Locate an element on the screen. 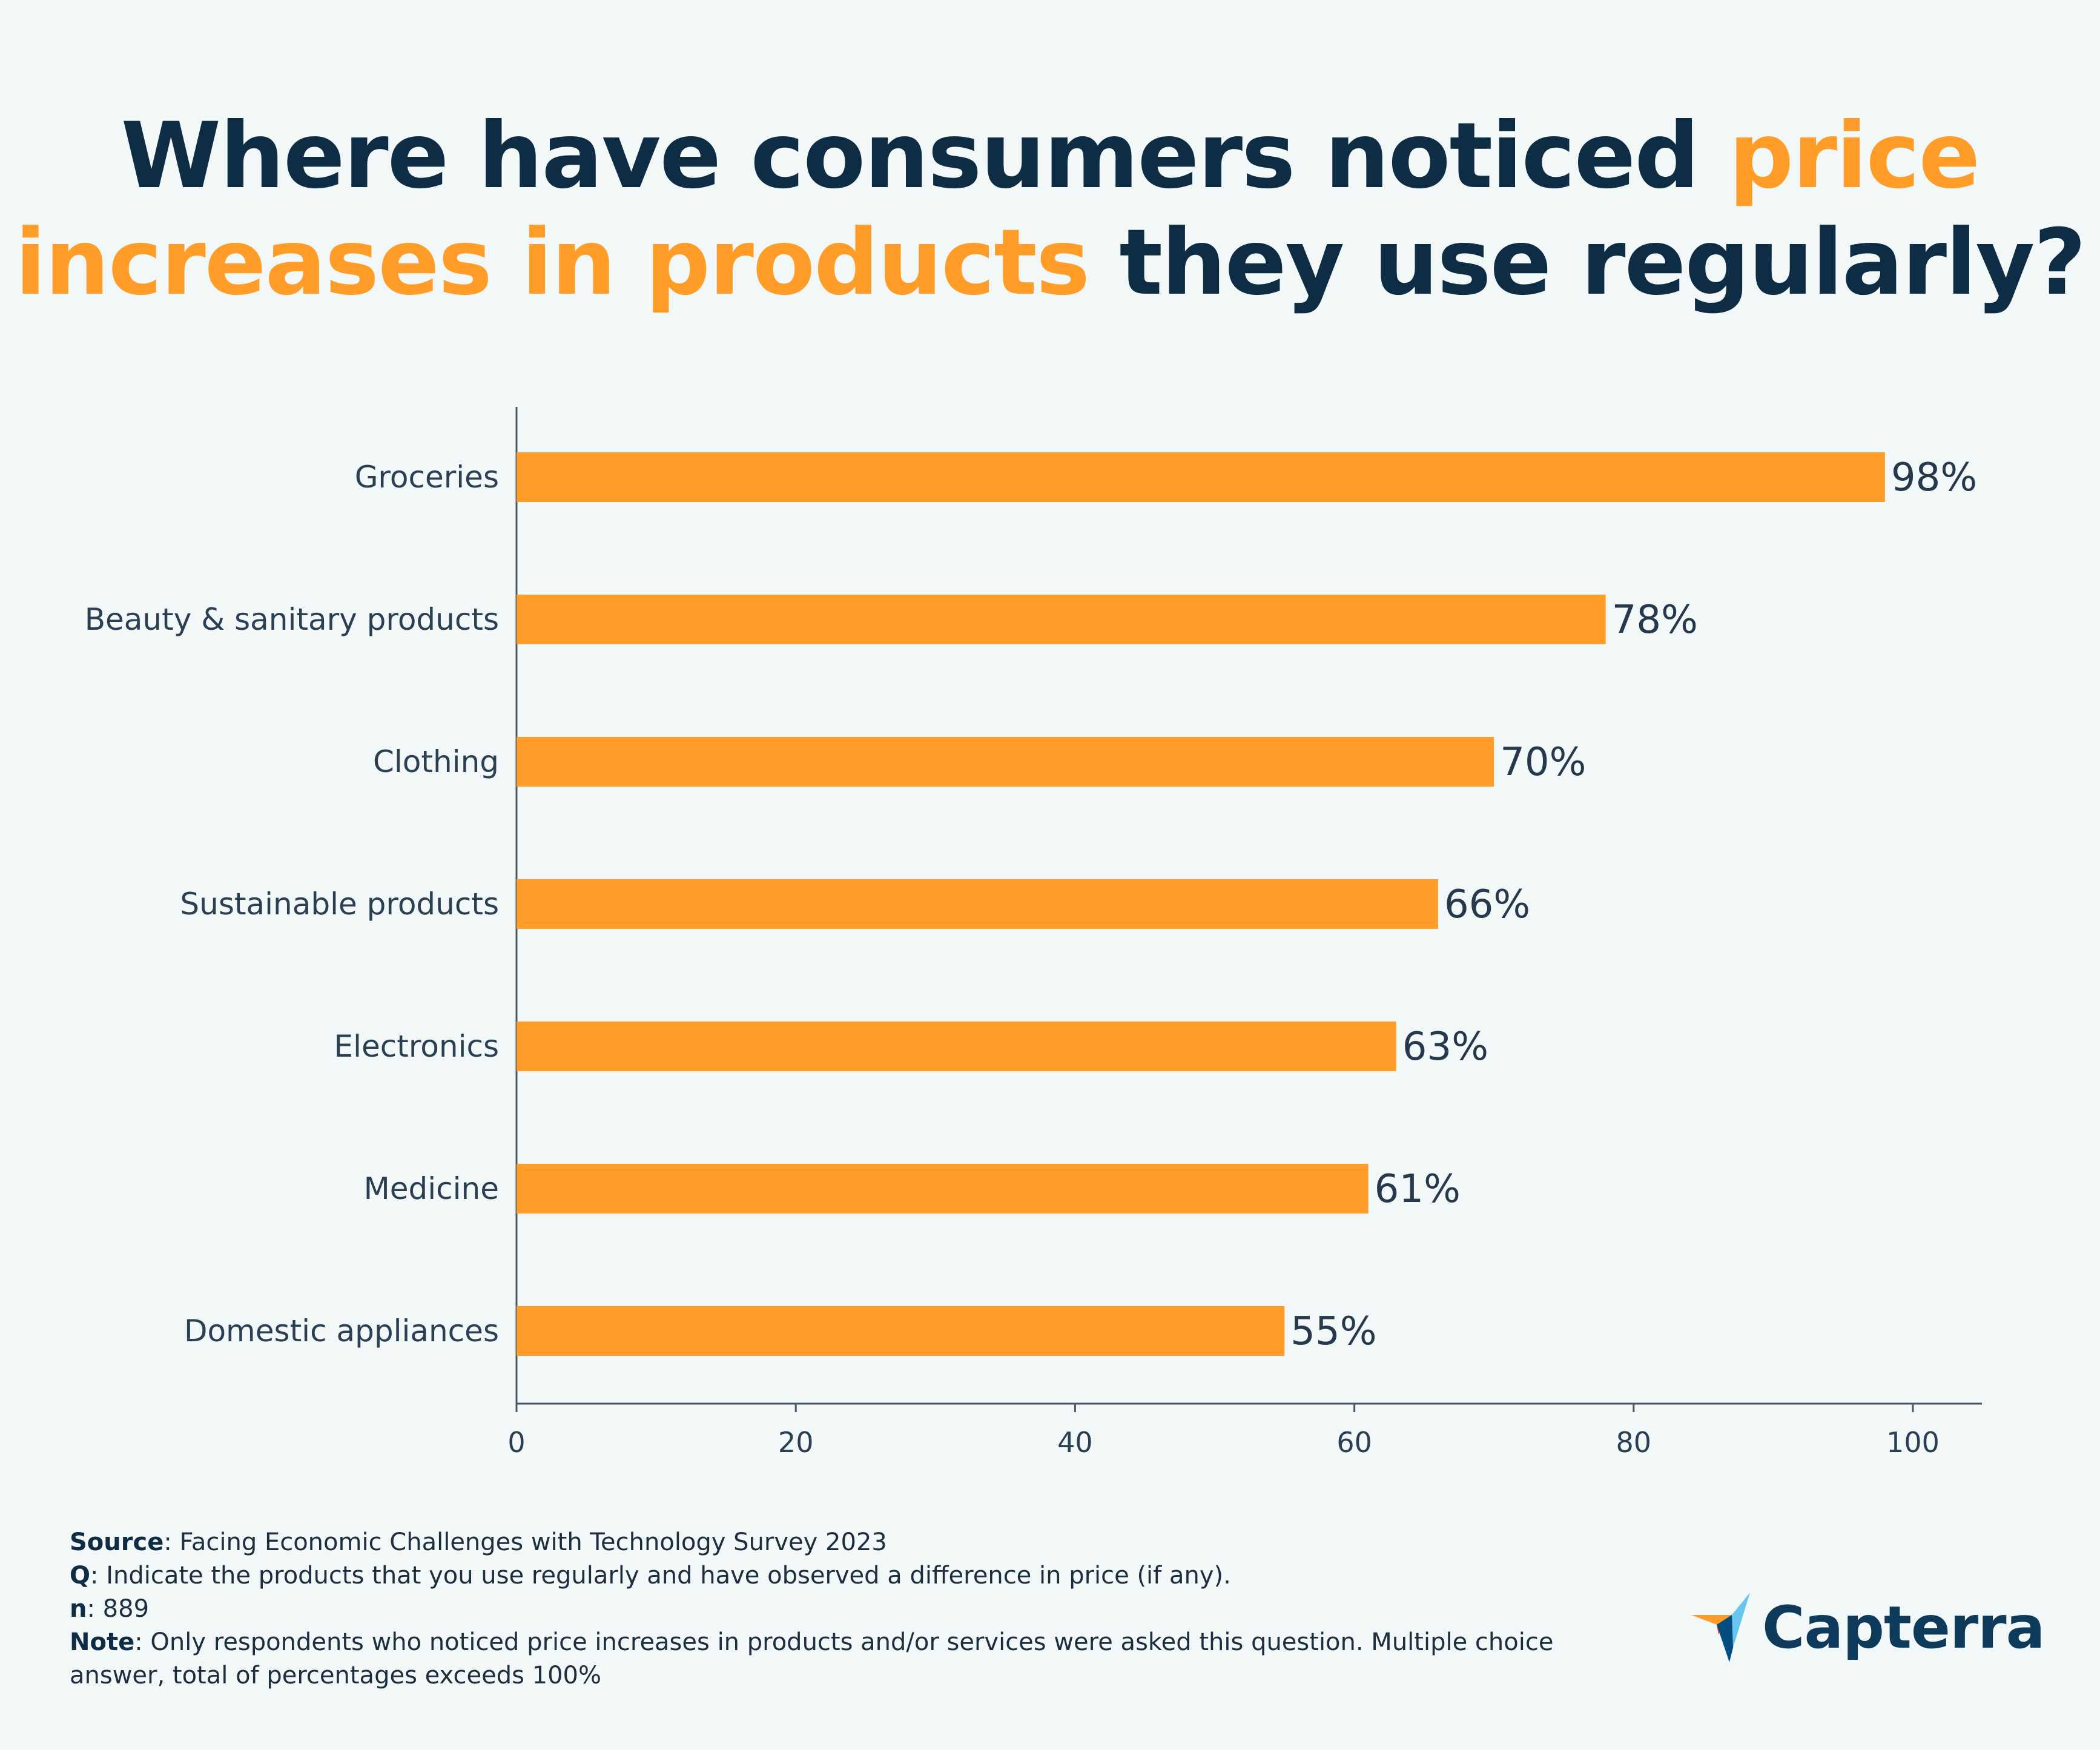 This screenshot has height=1750, width=2100. capterra-wordmark: Capterra is located at coordinates (1903, 1628).